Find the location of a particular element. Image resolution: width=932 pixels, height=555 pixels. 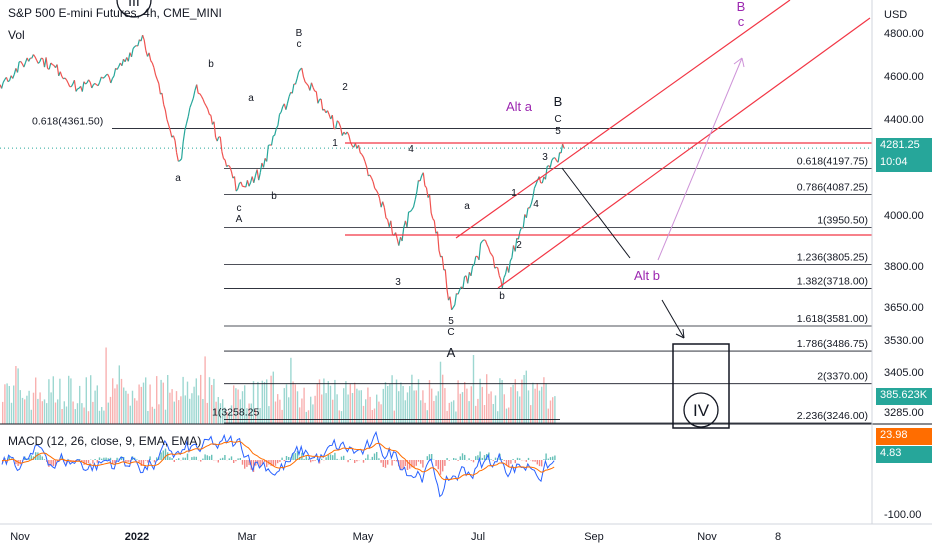

wave-label: IV is located at coordinates (701, 410).